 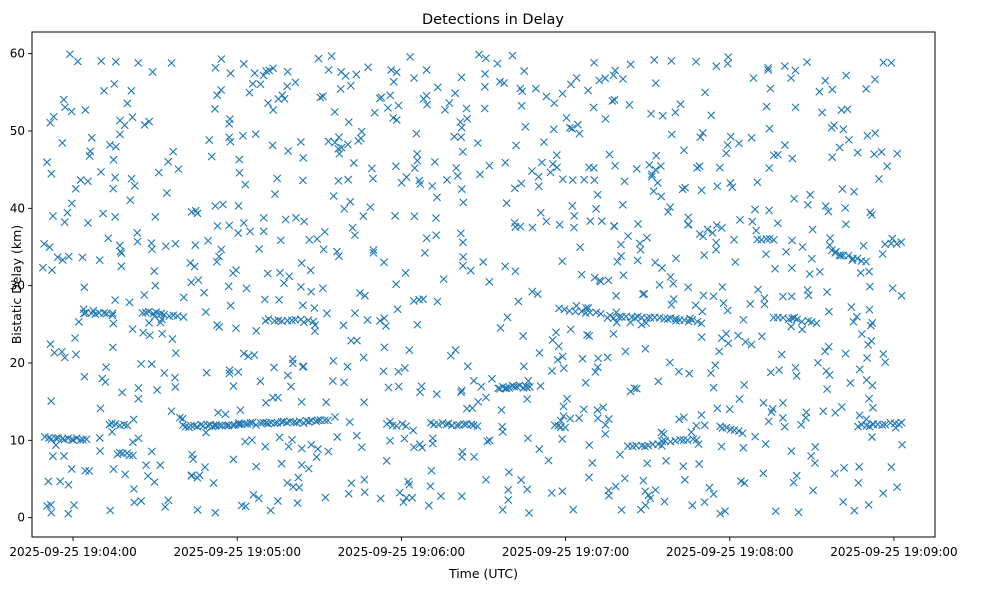 What do you see at coordinates (21, 518) in the screenshot?
I see `y-tick-label: 0` at bounding box center [21, 518].